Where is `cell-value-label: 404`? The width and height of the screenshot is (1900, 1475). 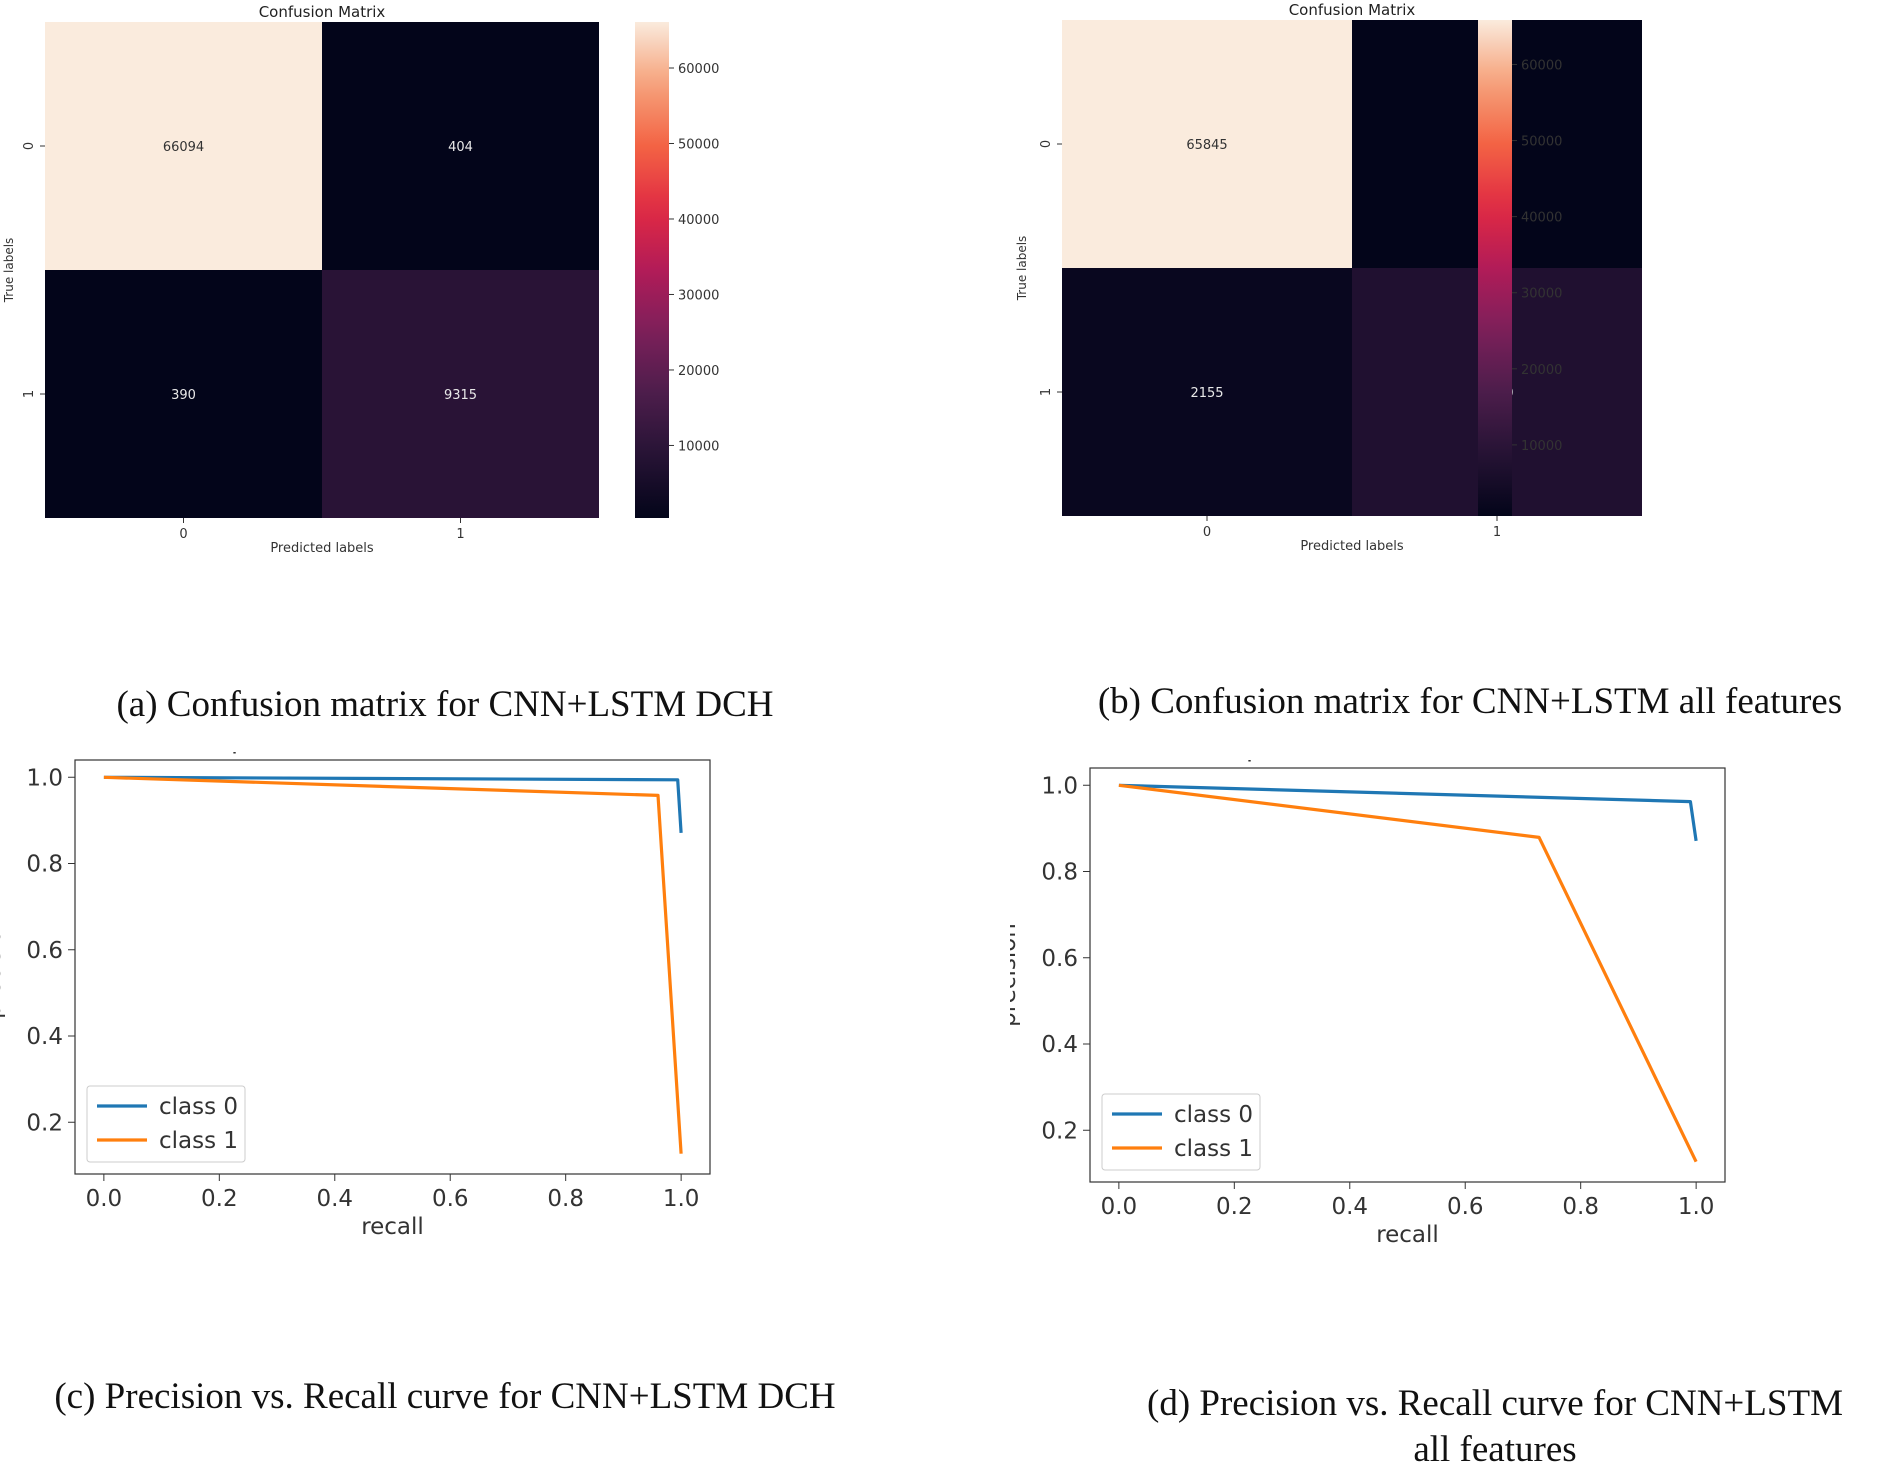 cell-value-label: 404 is located at coordinates (460, 147).